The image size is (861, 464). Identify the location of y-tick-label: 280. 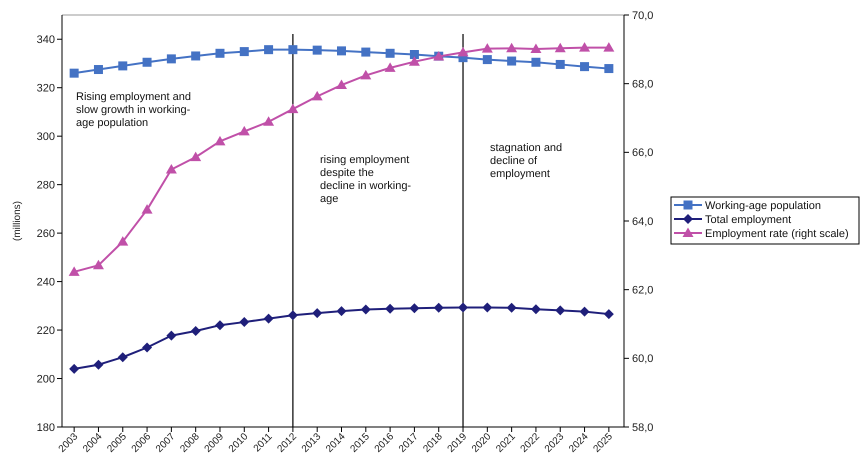
(45, 185).